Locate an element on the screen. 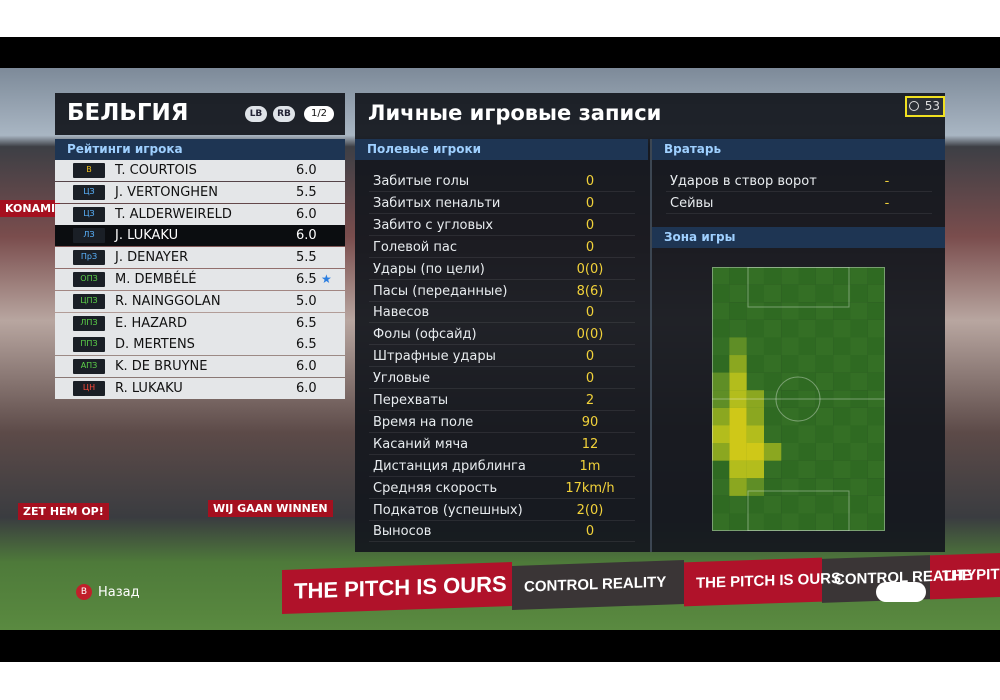 The height and width of the screenshot is (700, 1000). player-row: ППЗ D. MERTENS 6.5 is located at coordinates (200, 345).